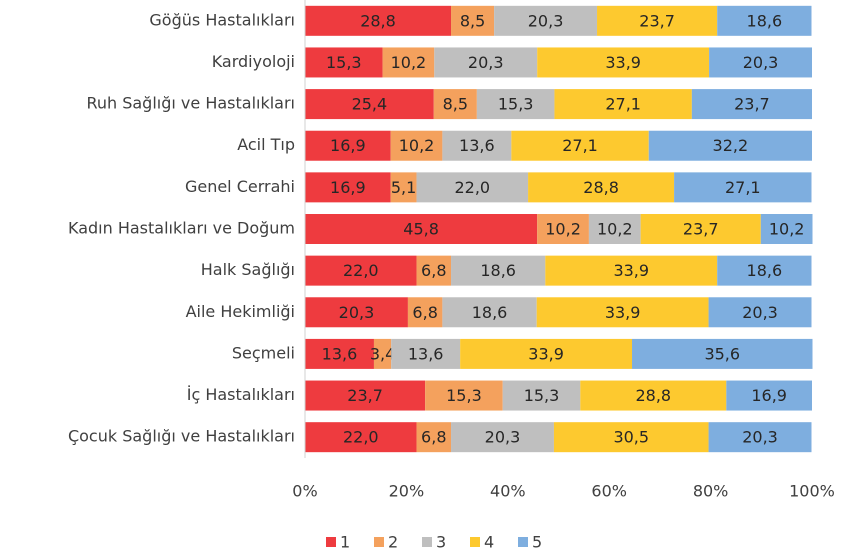 This screenshot has width=842, height=557. Describe the element at coordinates (537, 542) in the screenshot. I see `legend-label: 5` at that location.